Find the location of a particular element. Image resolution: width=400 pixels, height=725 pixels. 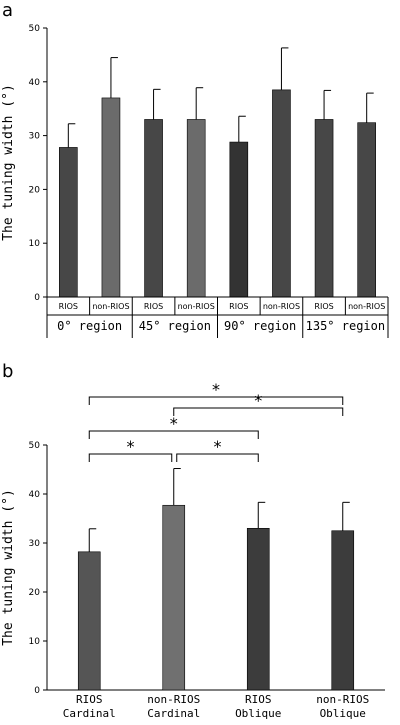

panel-a-y-tick-label: 50 is located at coordinates (35, 29).